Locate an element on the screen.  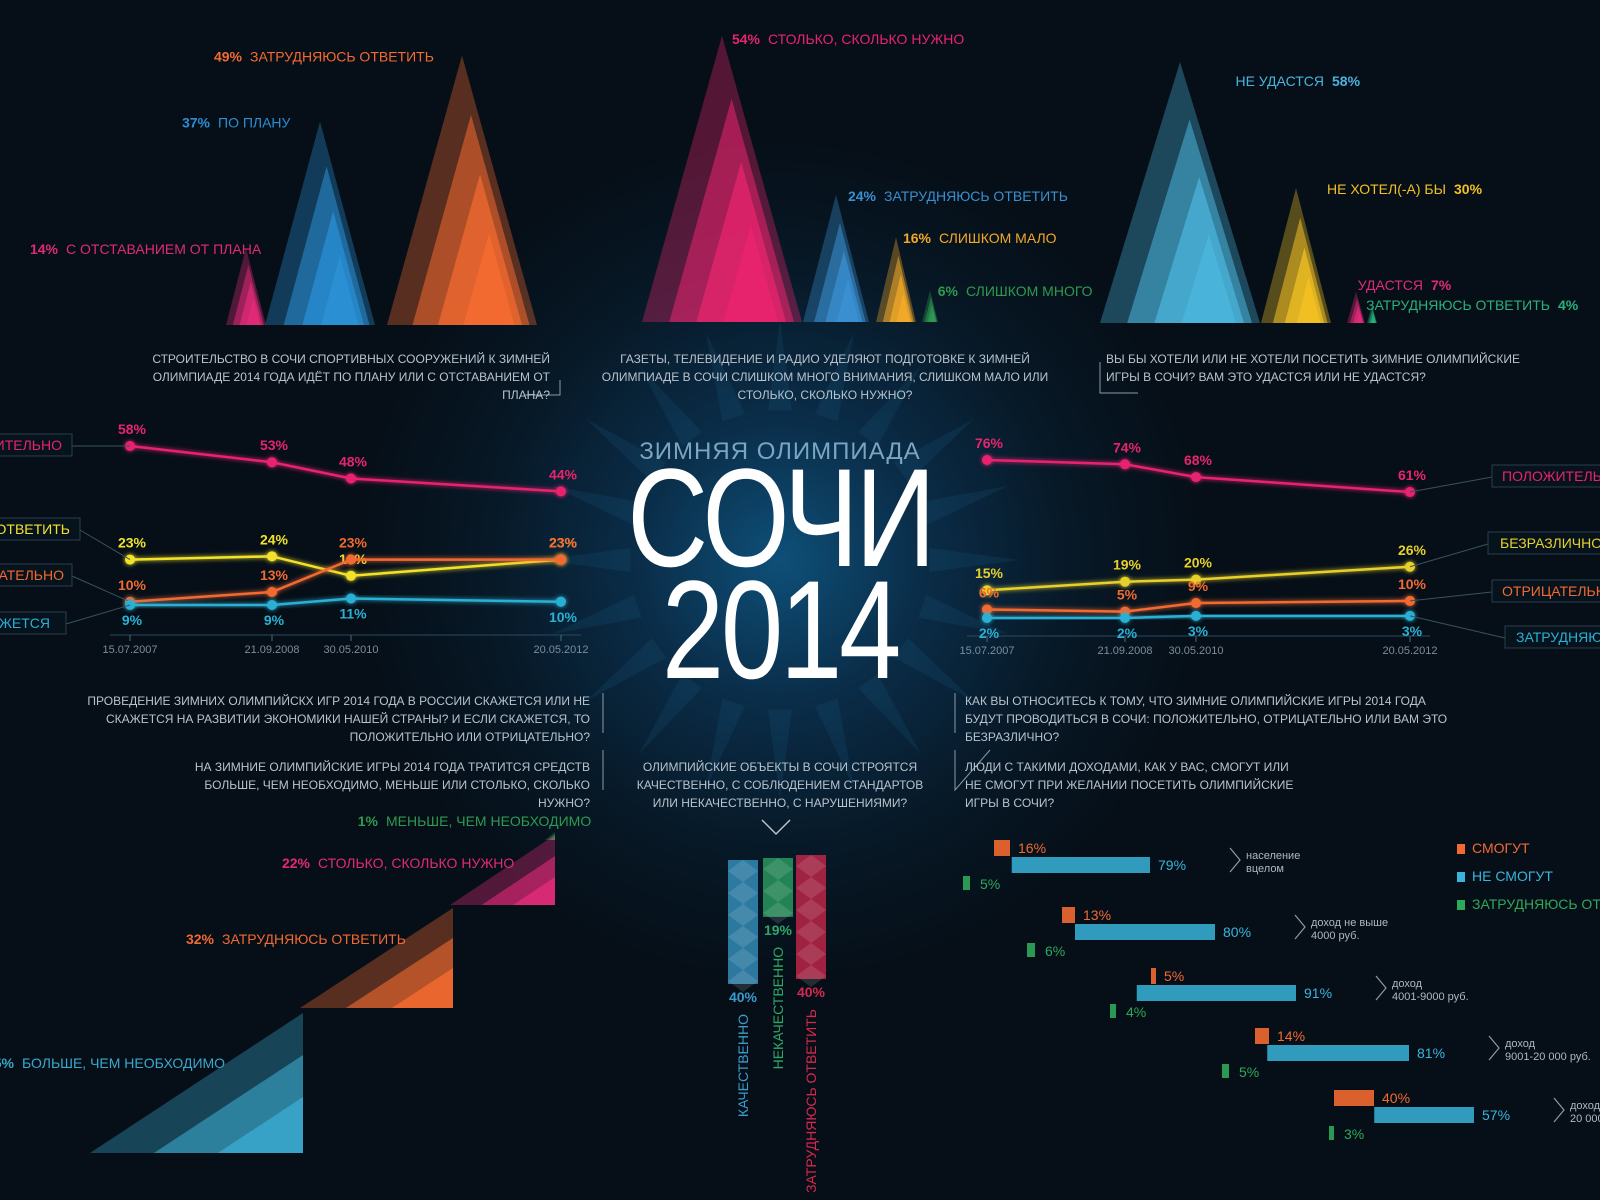
triangle-pct: 49% is located at coordinates (228, 57).